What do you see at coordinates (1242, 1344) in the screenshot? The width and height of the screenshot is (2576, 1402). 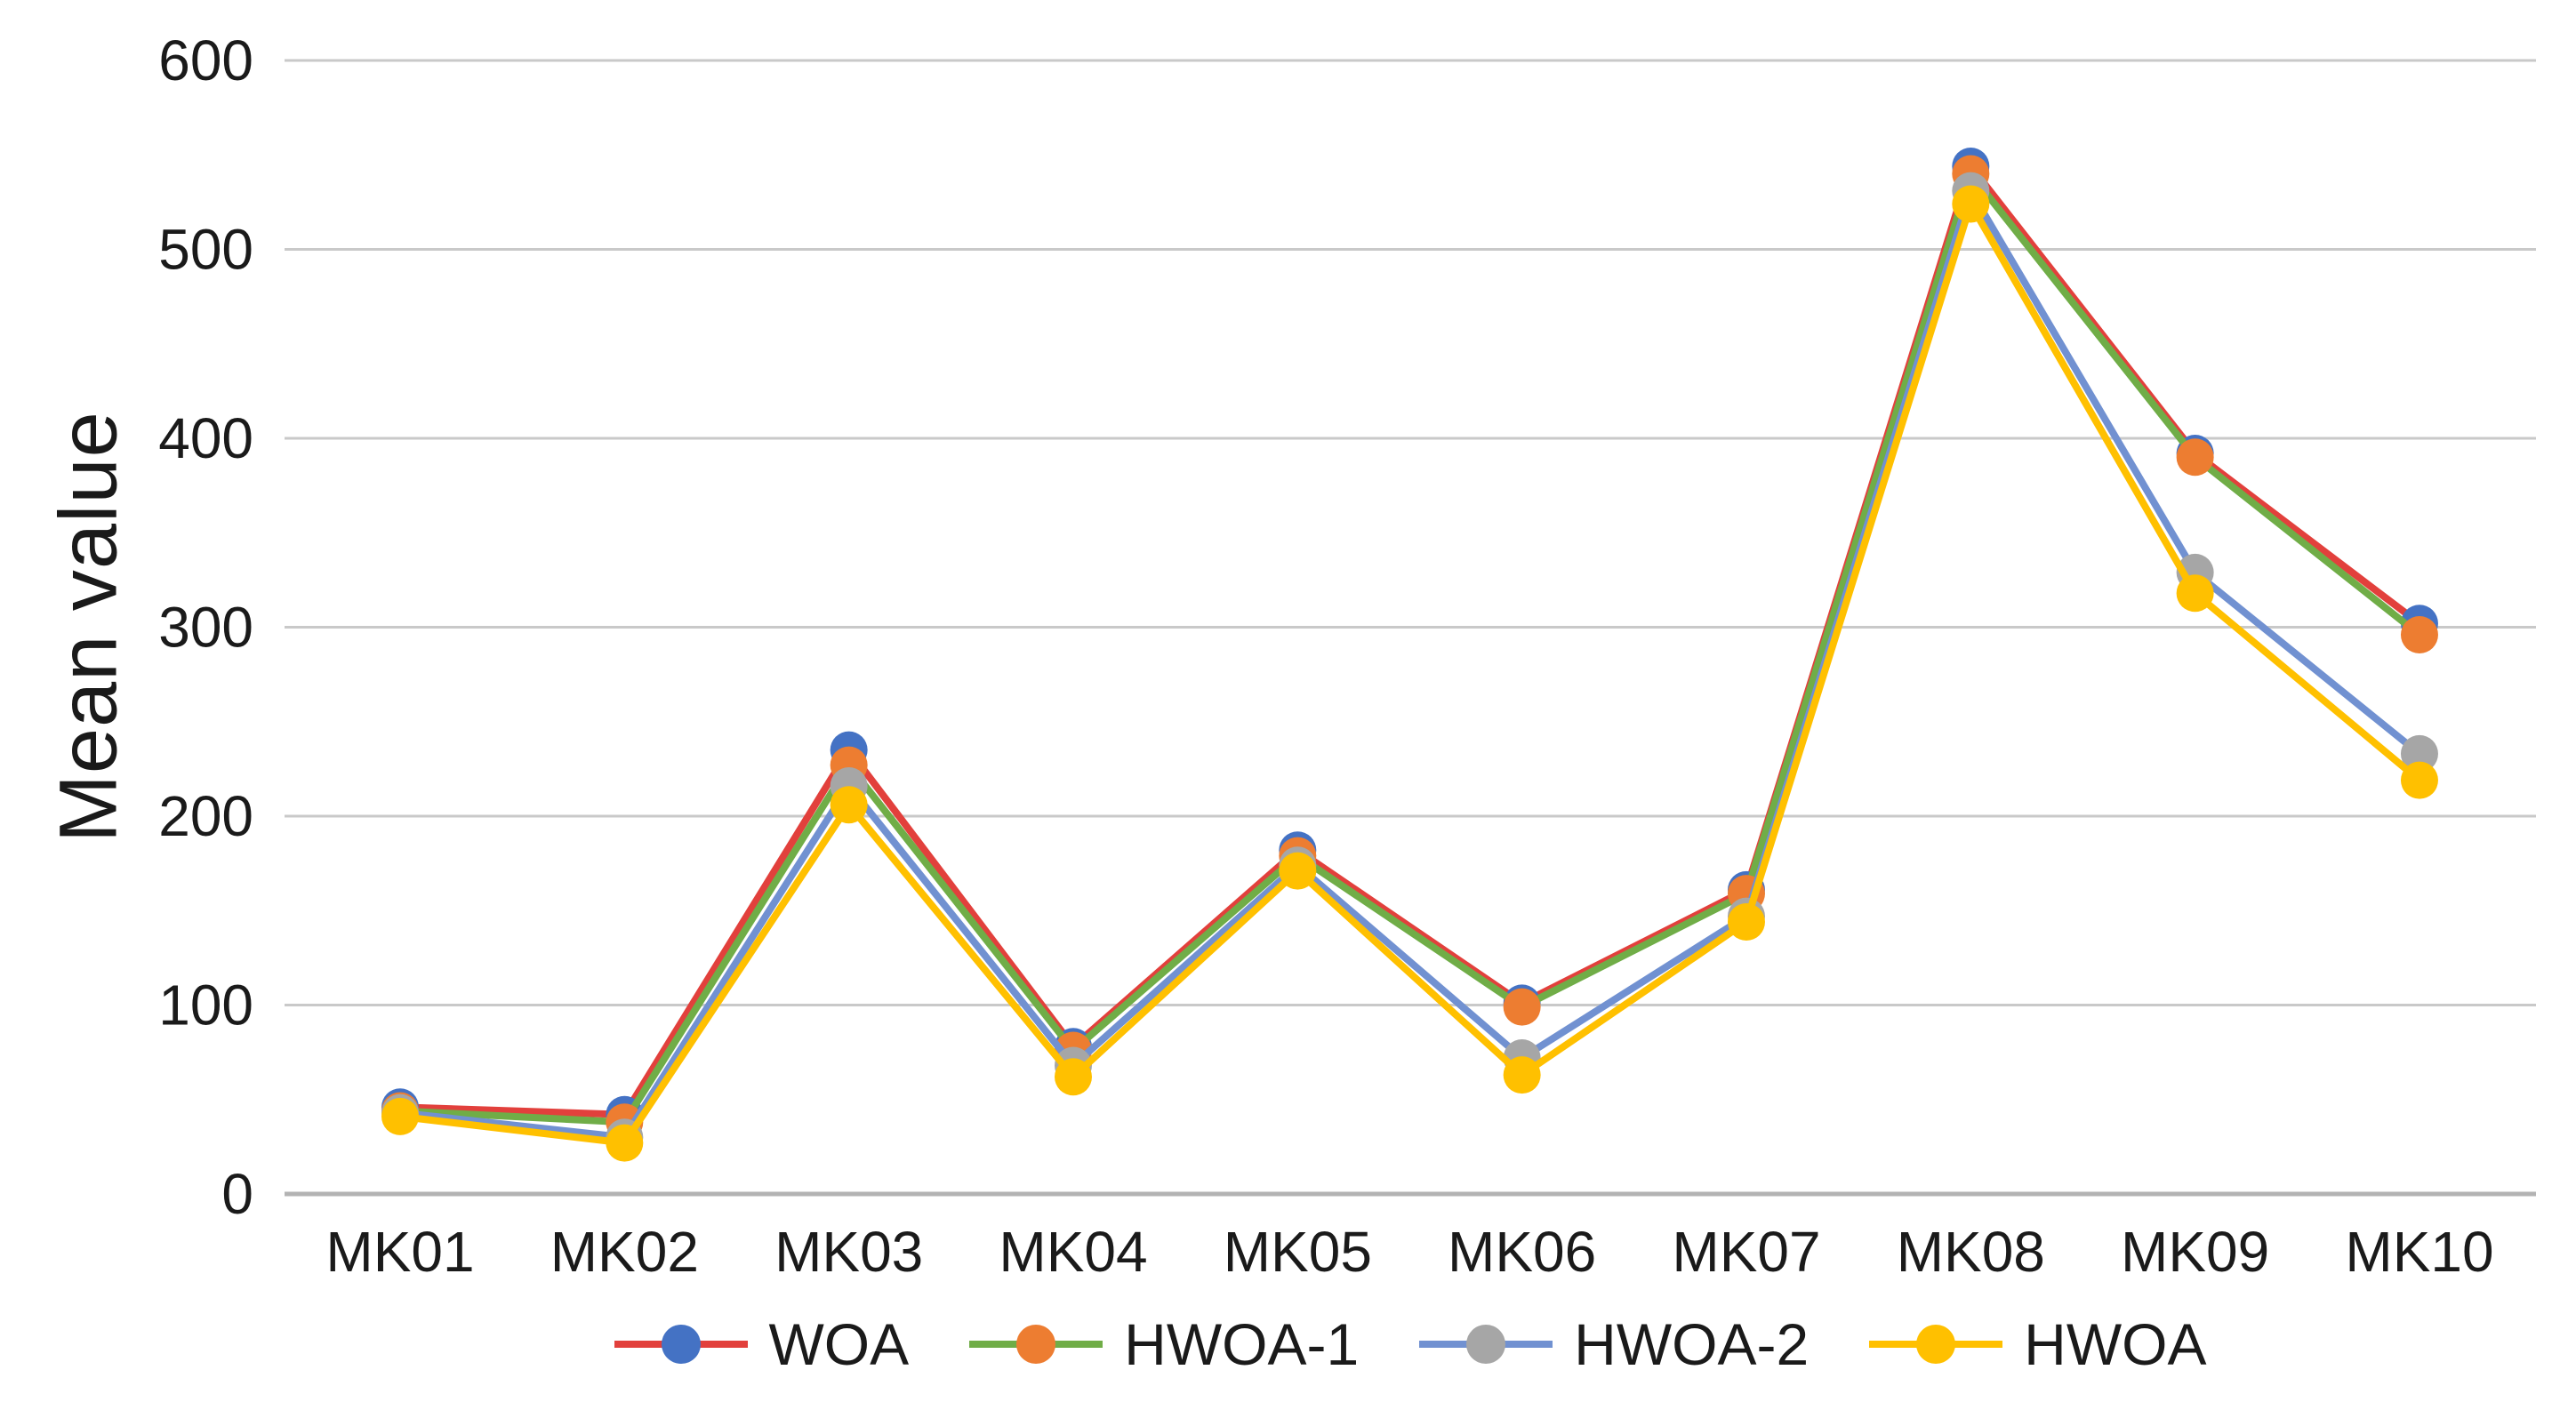 I see `legend-label: HWOA-1` at bounding box center [1242, 1344].